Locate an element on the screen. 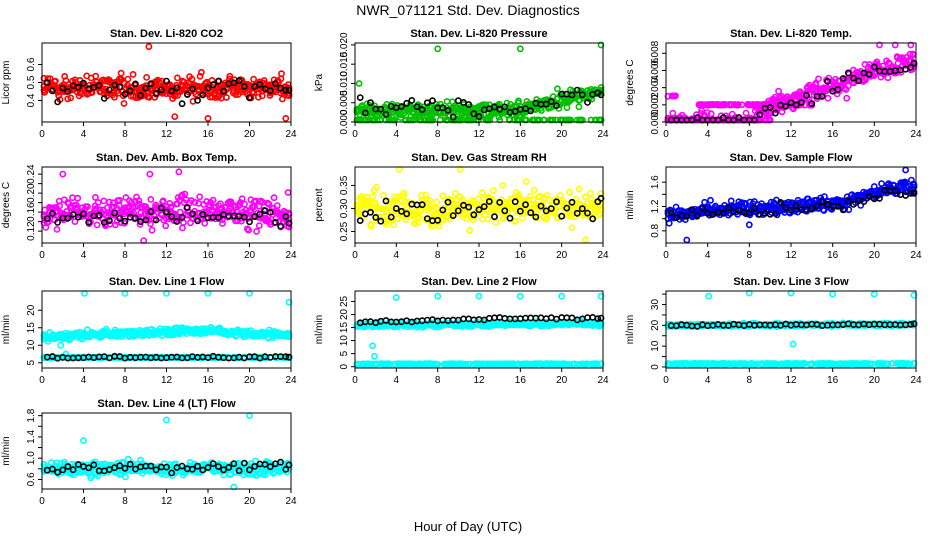 The height and width of the screenshot is (540, 936). y-tick-label: 0.35 is located at coordinates (344, 185).